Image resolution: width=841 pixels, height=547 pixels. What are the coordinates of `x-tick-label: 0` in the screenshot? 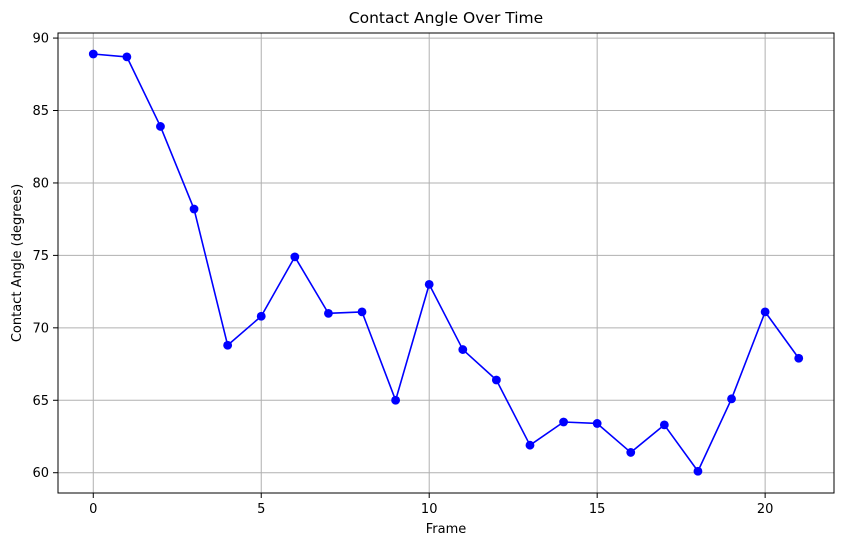 It's located at (93, 509).